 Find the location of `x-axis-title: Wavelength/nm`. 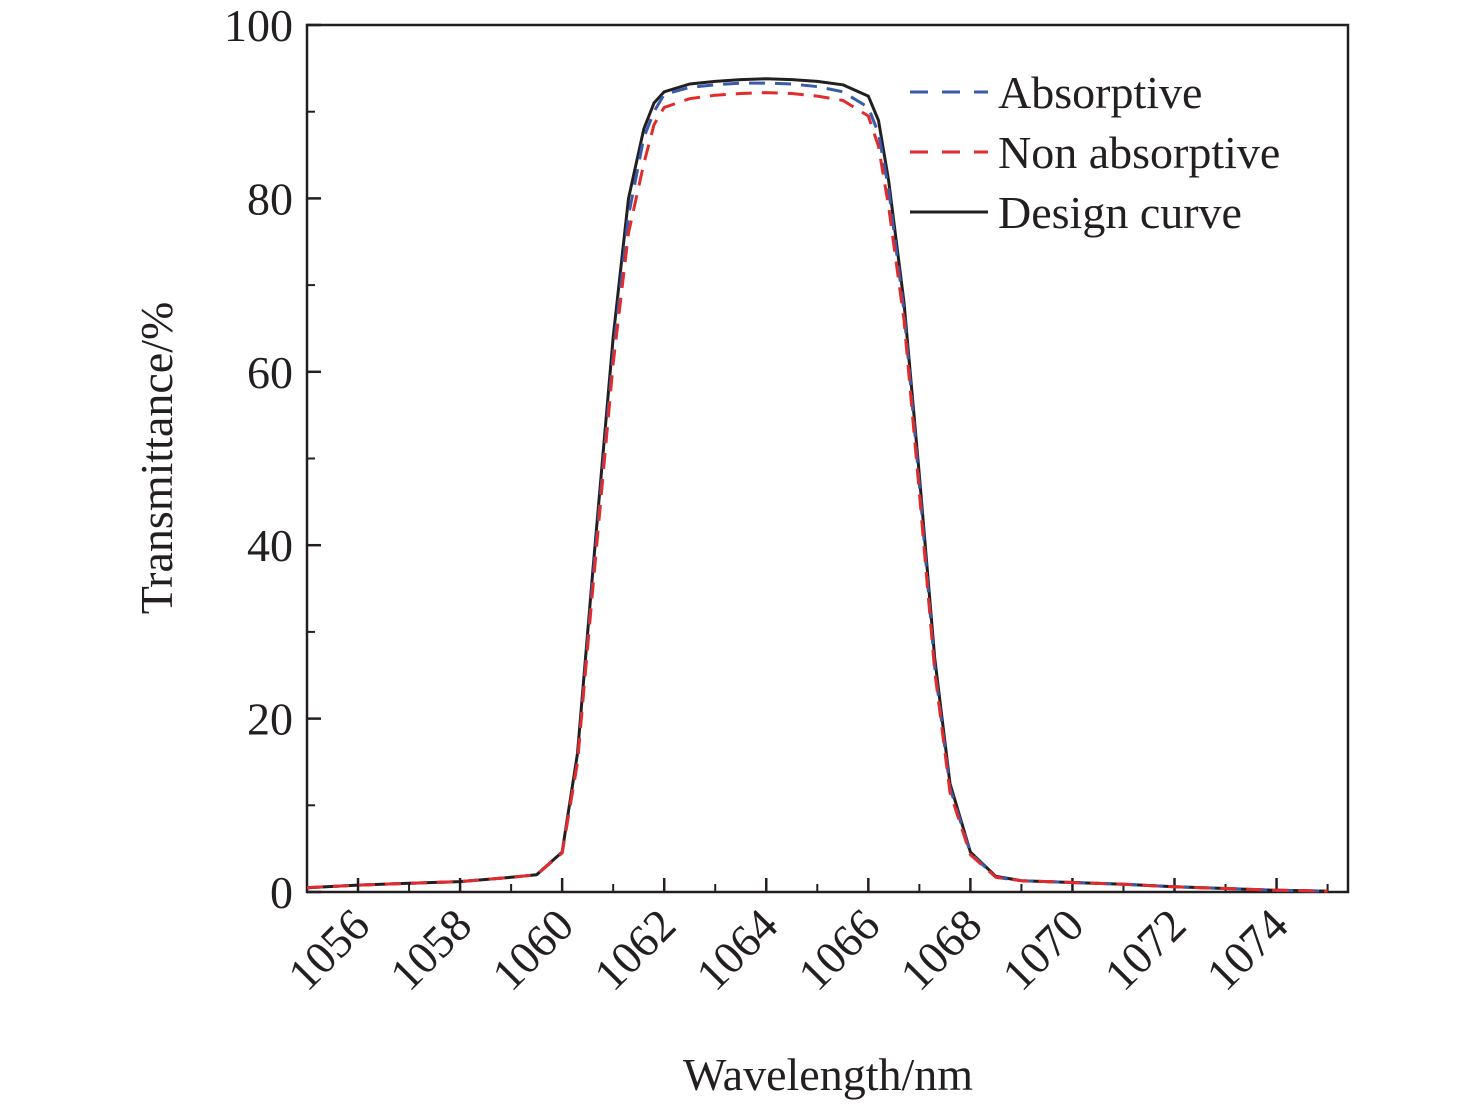

x-axis-title: Wavelength/nm is located at coordinates (828, 1074).